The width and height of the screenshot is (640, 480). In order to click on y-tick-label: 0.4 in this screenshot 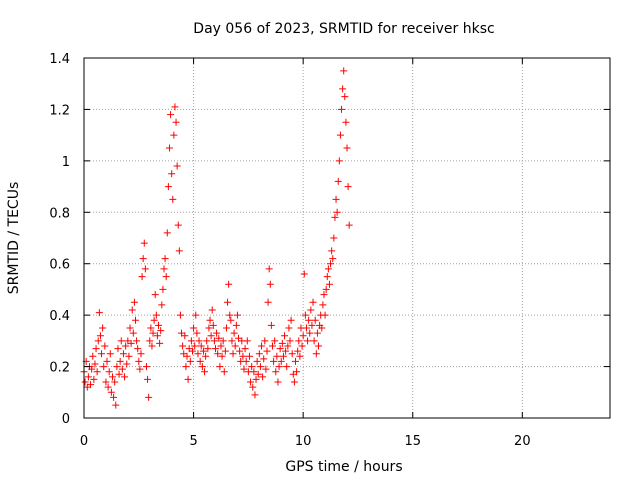, I will do `click(59, 316)`.